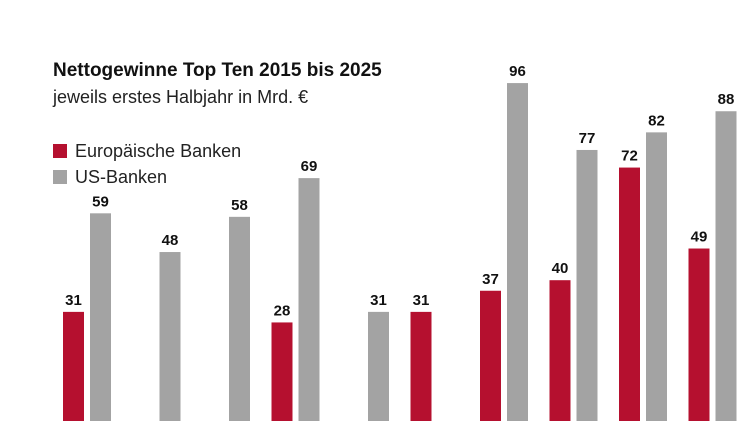 The height and width of the screenshot is (421, 750). I want to click on legend-label-europe: Europäische Banken, so click(158, 150).